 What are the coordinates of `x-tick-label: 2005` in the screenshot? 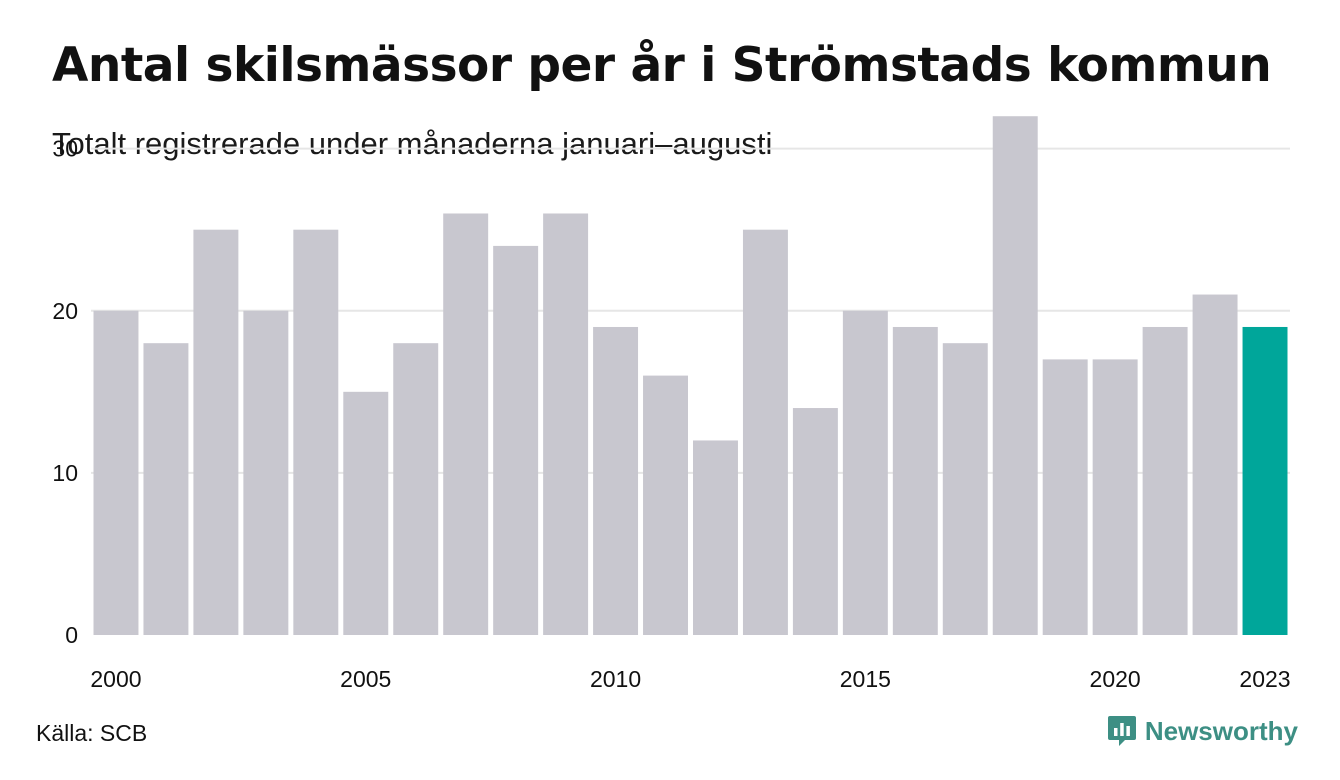 It's located at (365, 679).